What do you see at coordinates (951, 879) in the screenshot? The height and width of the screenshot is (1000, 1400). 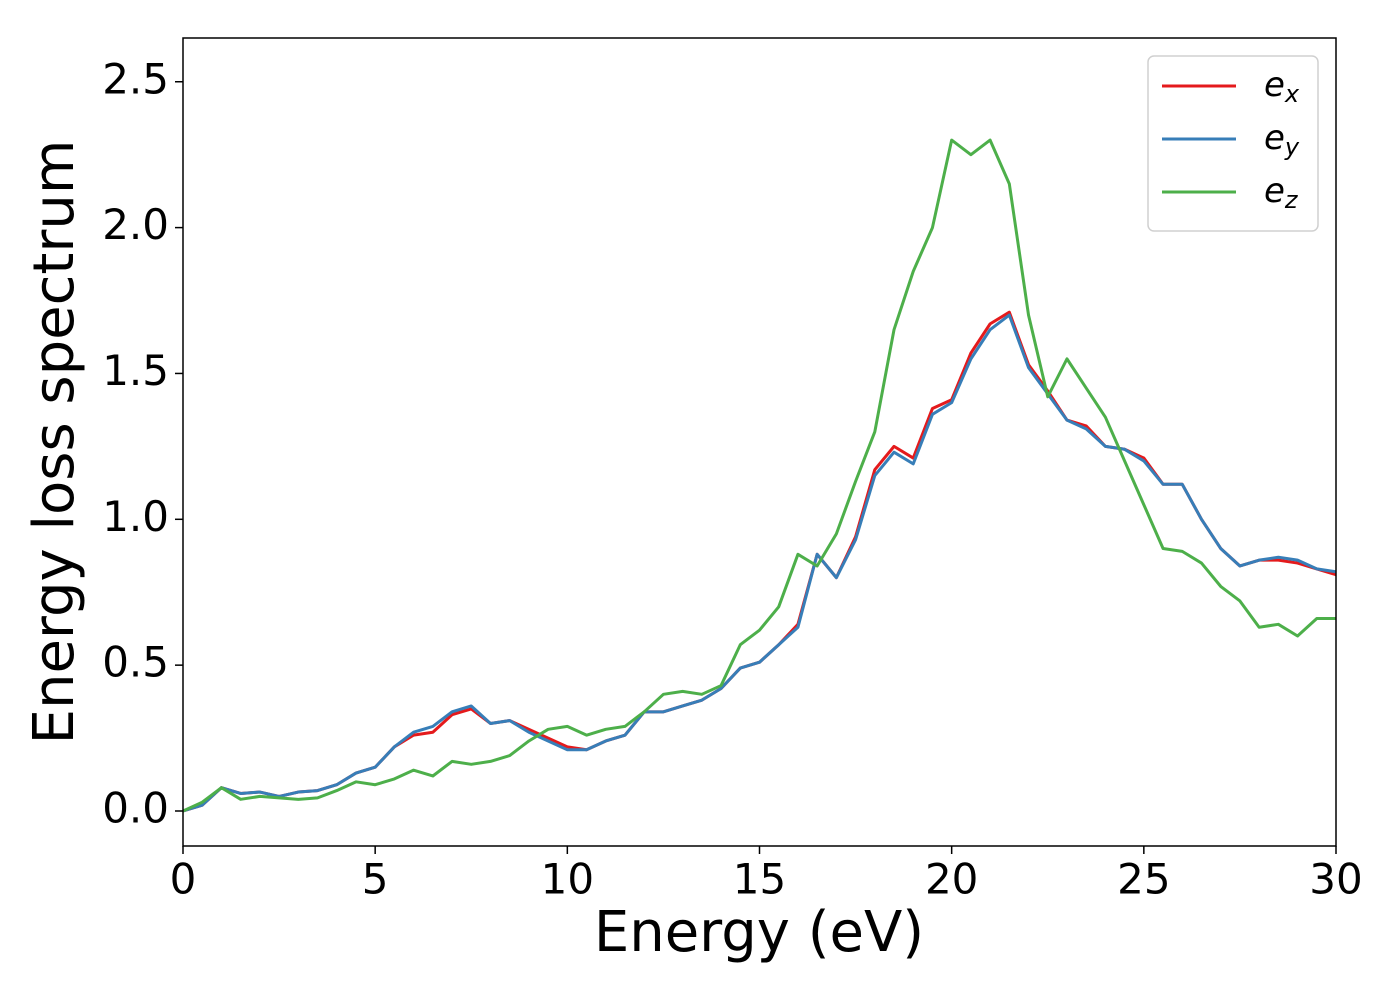 I see `x-tick-label: 20` at bounding box center [951, 879].